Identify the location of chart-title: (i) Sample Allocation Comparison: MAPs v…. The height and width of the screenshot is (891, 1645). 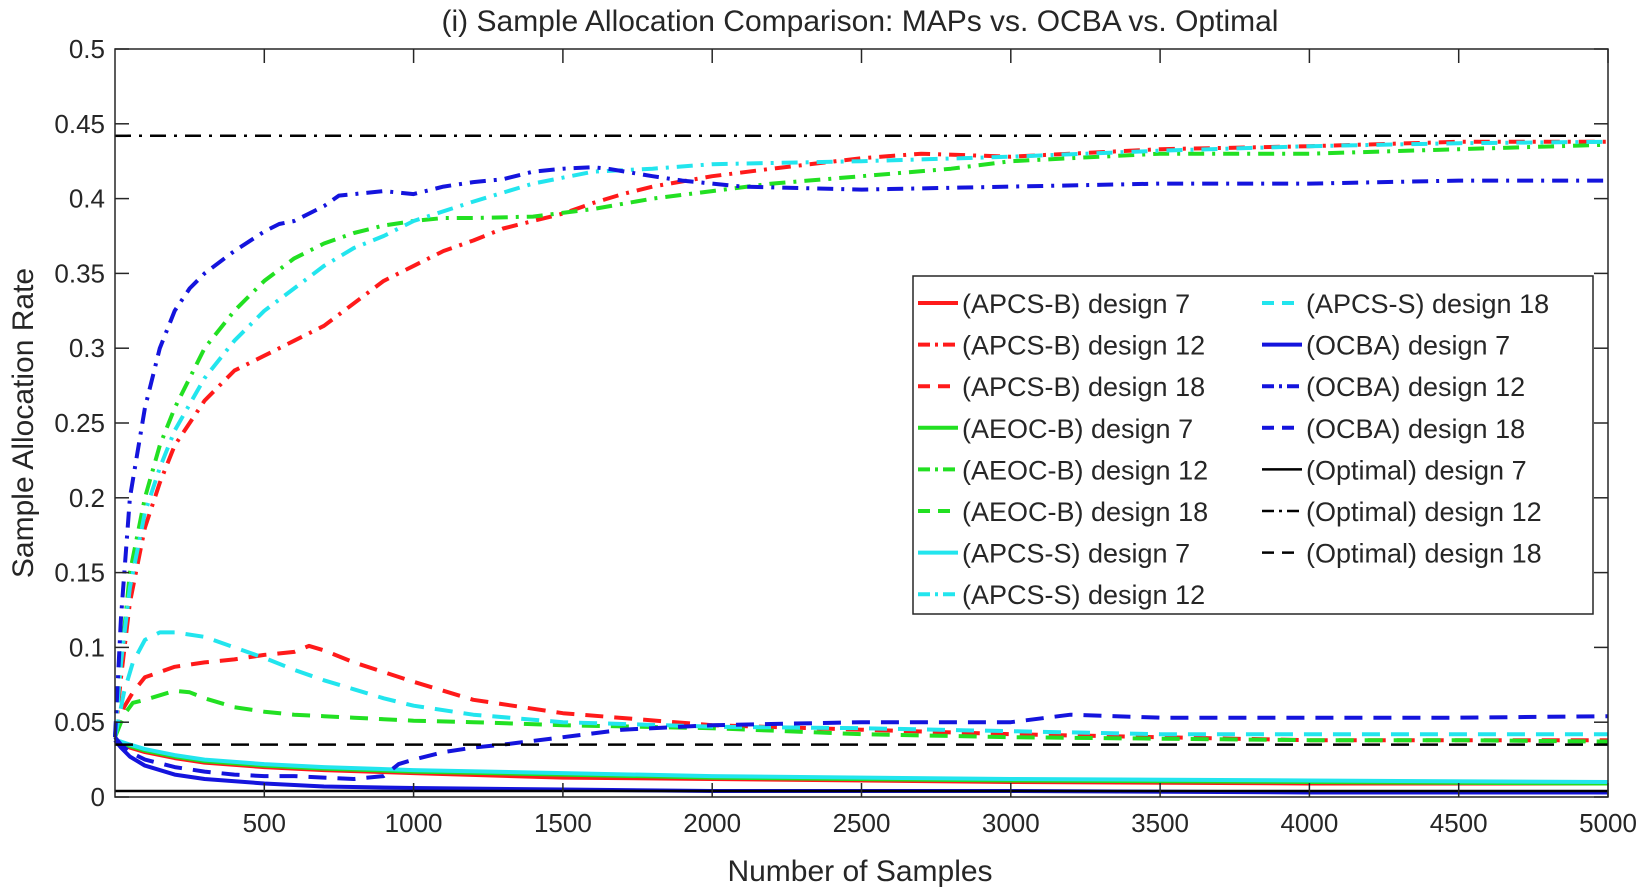
(860, 21).